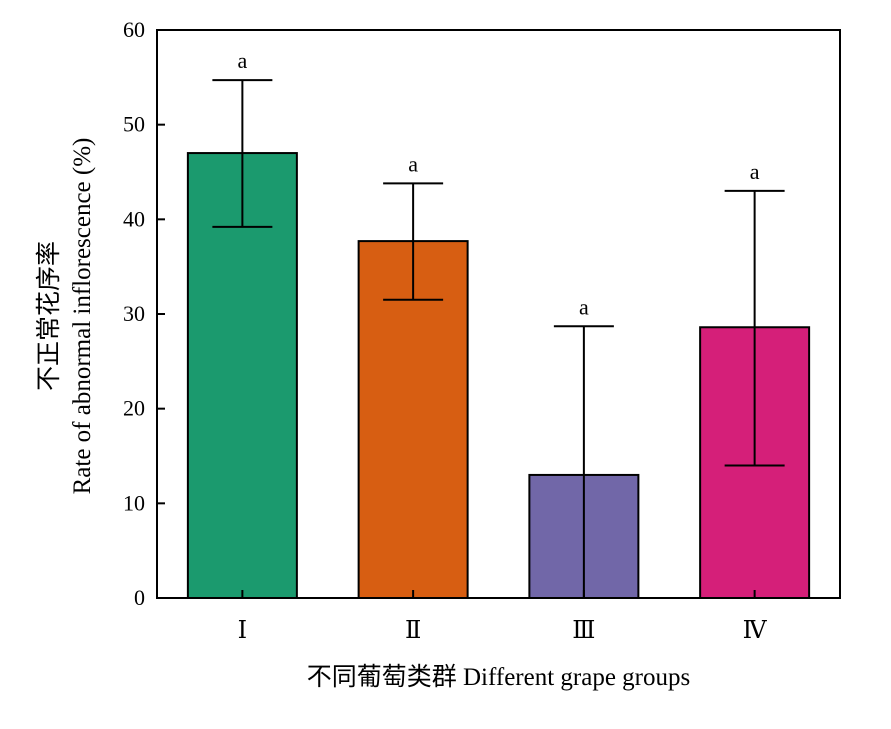 Image resolution: width=891 pixels, height=729 pixels. Describe the element at coordinates (584, 306) in the screenshot. I see `significance-label-3: a` at that location.